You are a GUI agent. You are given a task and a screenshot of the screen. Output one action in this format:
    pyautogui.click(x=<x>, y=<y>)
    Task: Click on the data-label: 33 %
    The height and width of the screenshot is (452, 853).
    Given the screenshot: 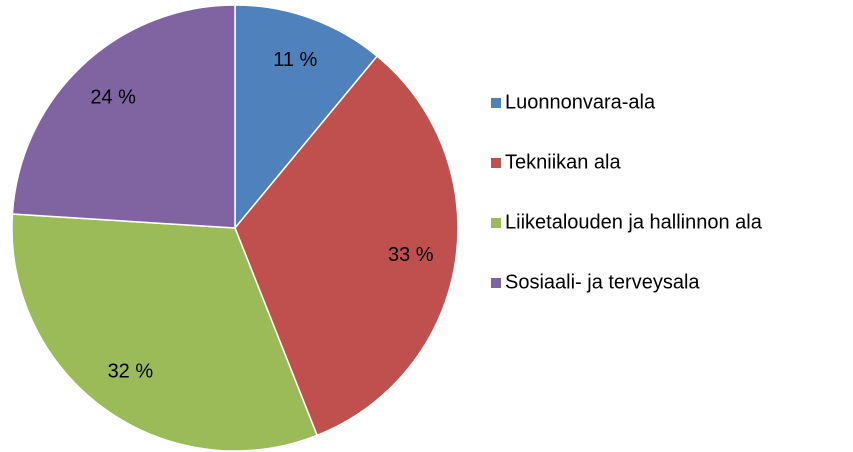 What is the action you would take?
    pyautogui.click(x=411, y=255)
    